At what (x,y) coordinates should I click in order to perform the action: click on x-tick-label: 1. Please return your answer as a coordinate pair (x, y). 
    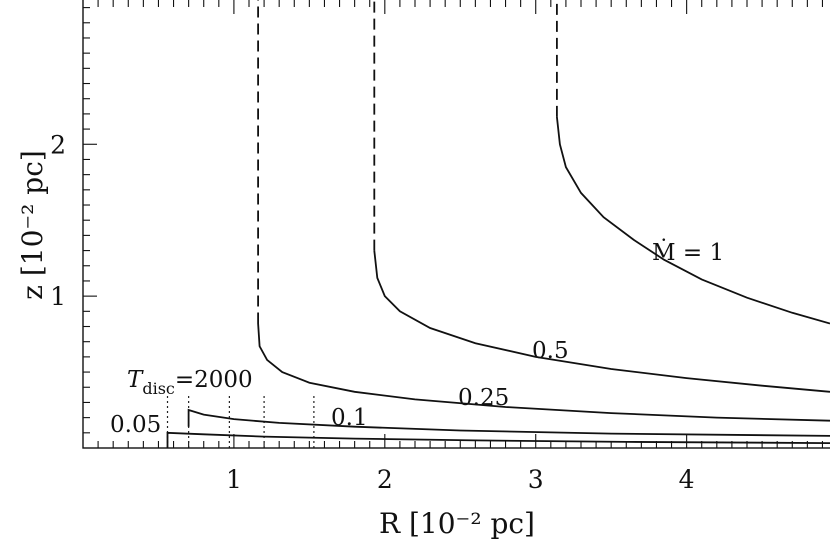
    Looking at the image, I should click on (234, 479).